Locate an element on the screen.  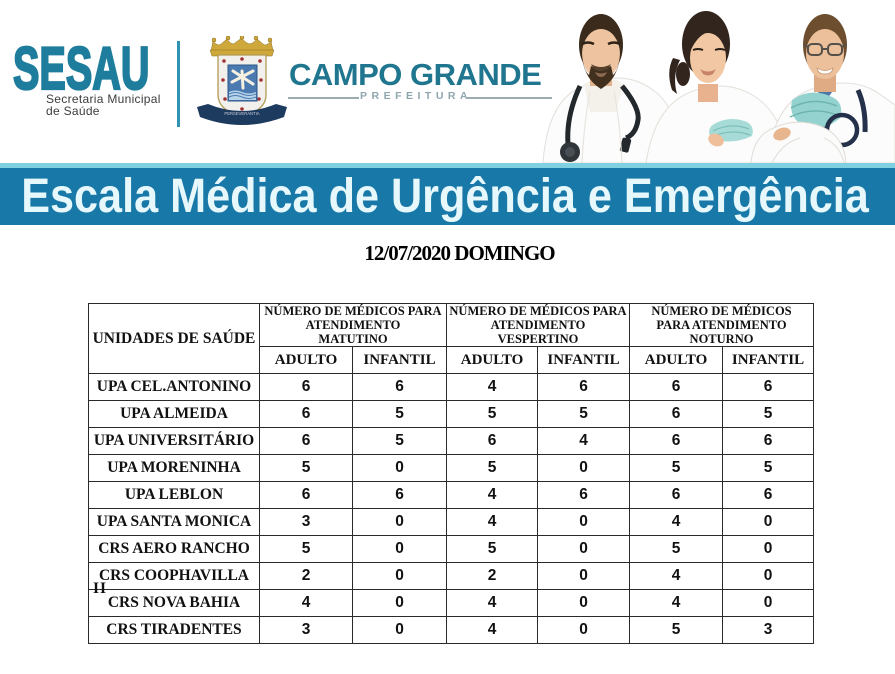
svg-text: PERSEVERANTIA is located at coordinates (241, 113).